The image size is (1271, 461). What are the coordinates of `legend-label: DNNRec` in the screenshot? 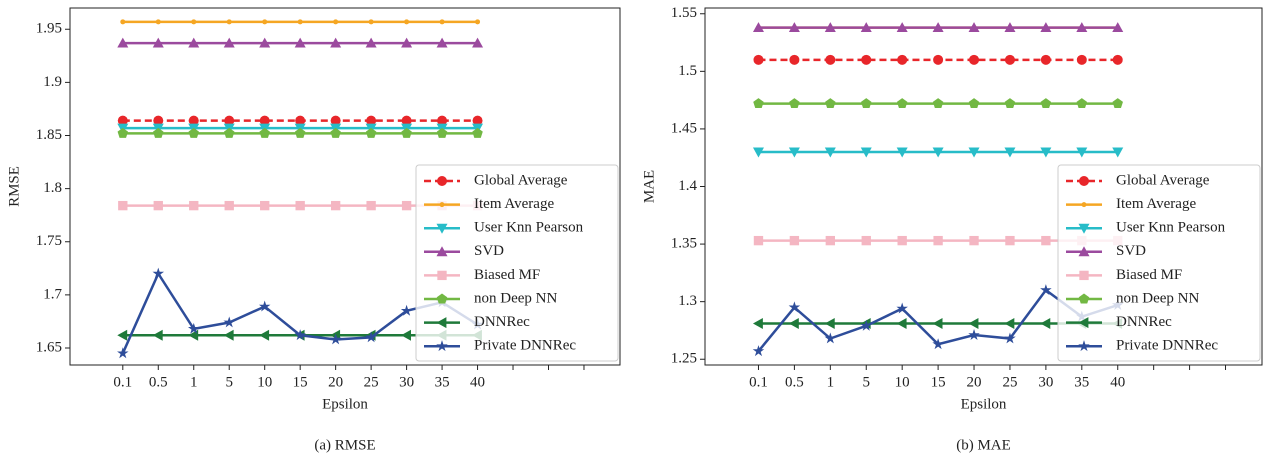 It's located at (502, 322).